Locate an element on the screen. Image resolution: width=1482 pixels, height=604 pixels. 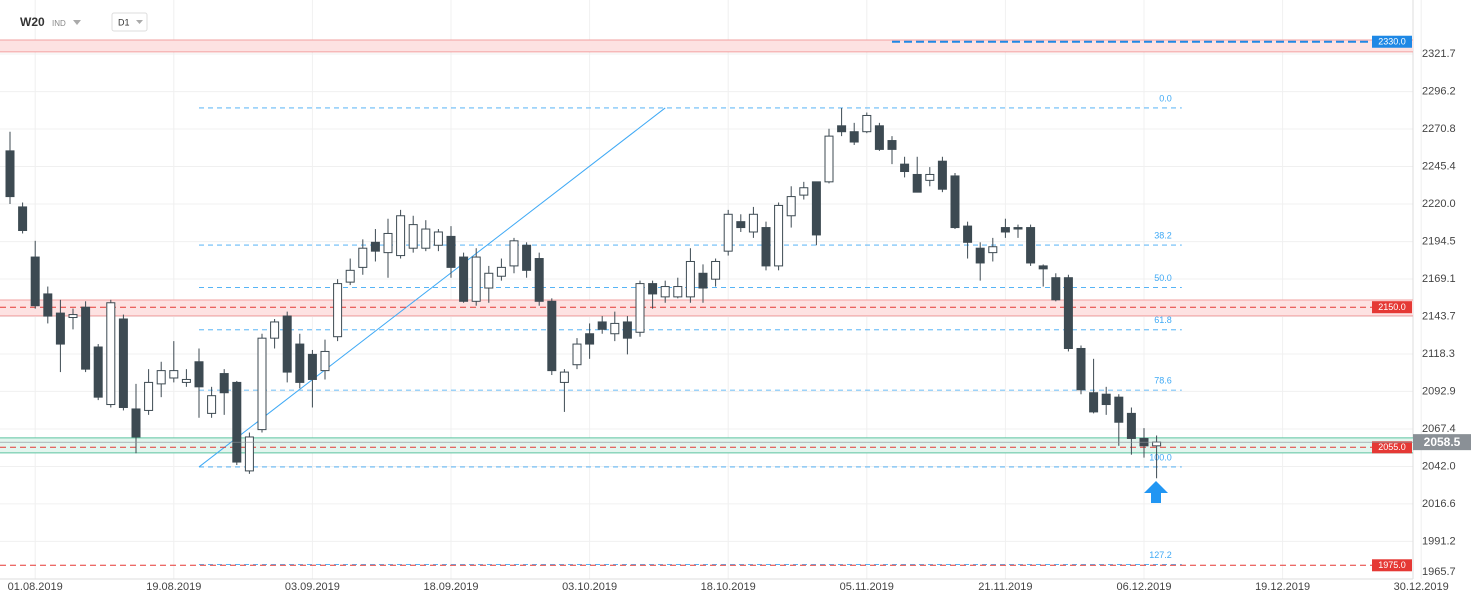
level-tag-label: 2330.0 is located at coordinates (1392, 42).